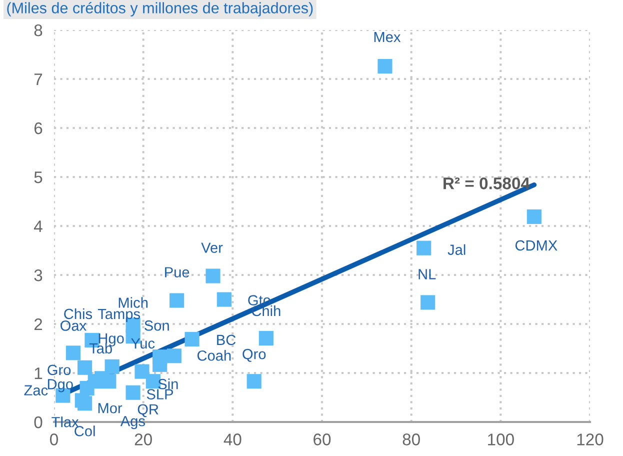 This screenshot has height=456, width=623. I want to click on y-tick-label: 1, so click(38, 374).